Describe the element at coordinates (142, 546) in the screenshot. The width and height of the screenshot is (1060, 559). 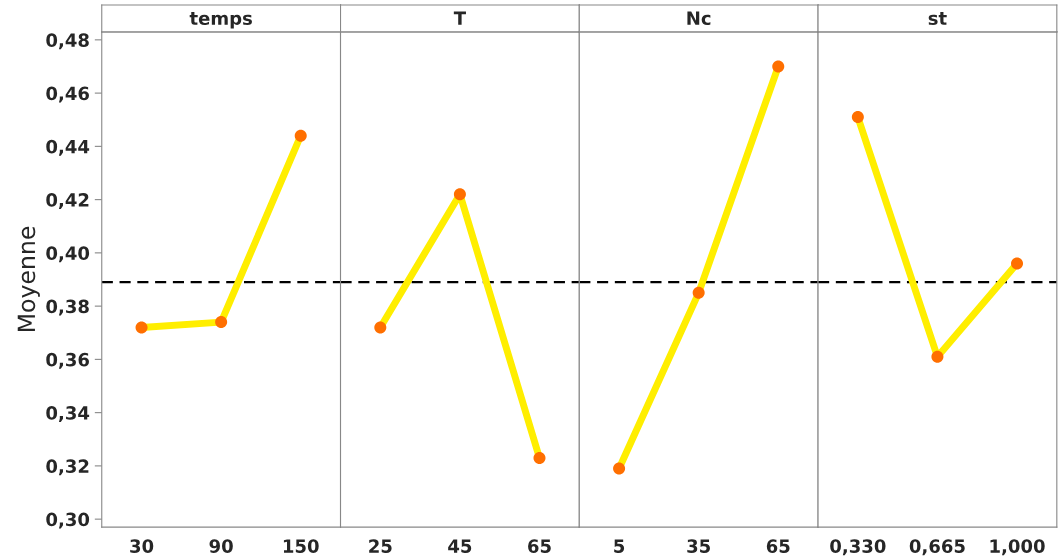
I see `x-tick-label: 30` at that location.